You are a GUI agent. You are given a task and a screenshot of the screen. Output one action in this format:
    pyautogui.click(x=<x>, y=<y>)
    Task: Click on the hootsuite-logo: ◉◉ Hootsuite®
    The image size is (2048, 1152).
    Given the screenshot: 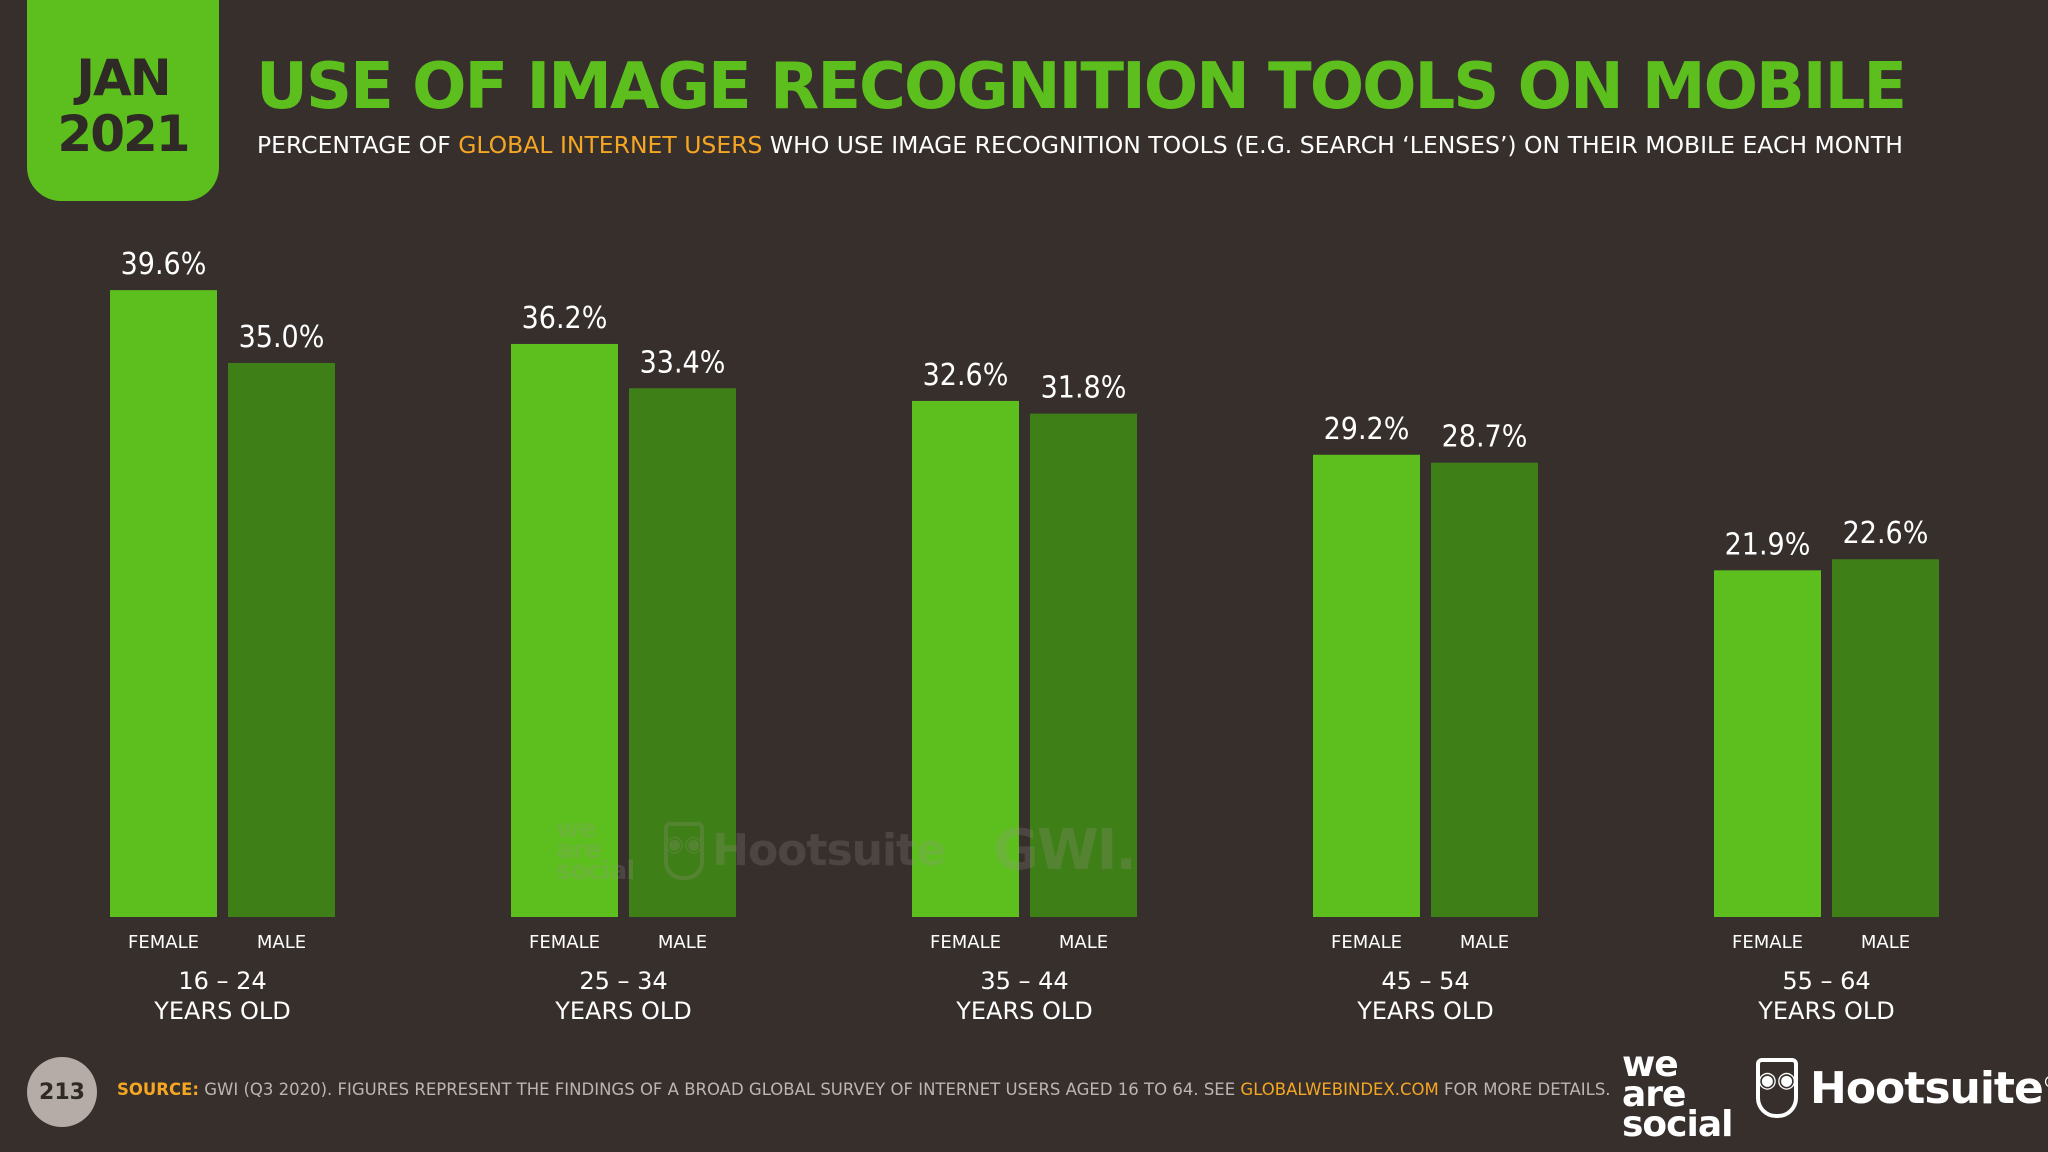 What is the action you would take?
    pyautogui.click(x=1902, y=1088)
    